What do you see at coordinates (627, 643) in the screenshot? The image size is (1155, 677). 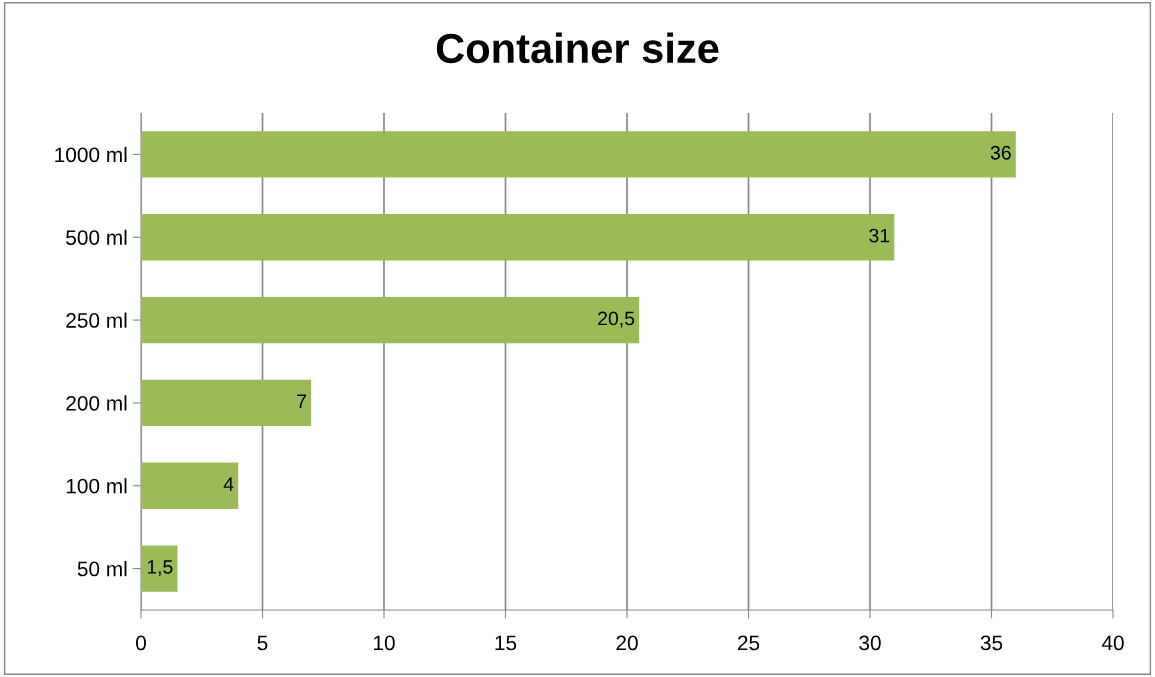 I see `x-tick-label: 20` at bounding box center [627, 643].